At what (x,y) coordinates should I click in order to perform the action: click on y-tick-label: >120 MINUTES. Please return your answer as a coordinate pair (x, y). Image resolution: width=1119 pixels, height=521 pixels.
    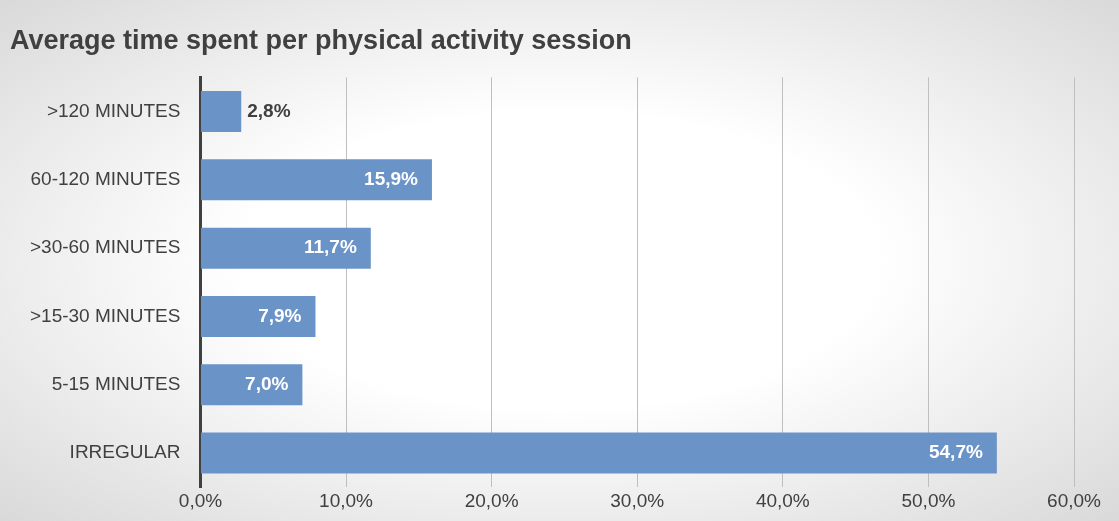
    Looking at the image, I should click on (113, 110).